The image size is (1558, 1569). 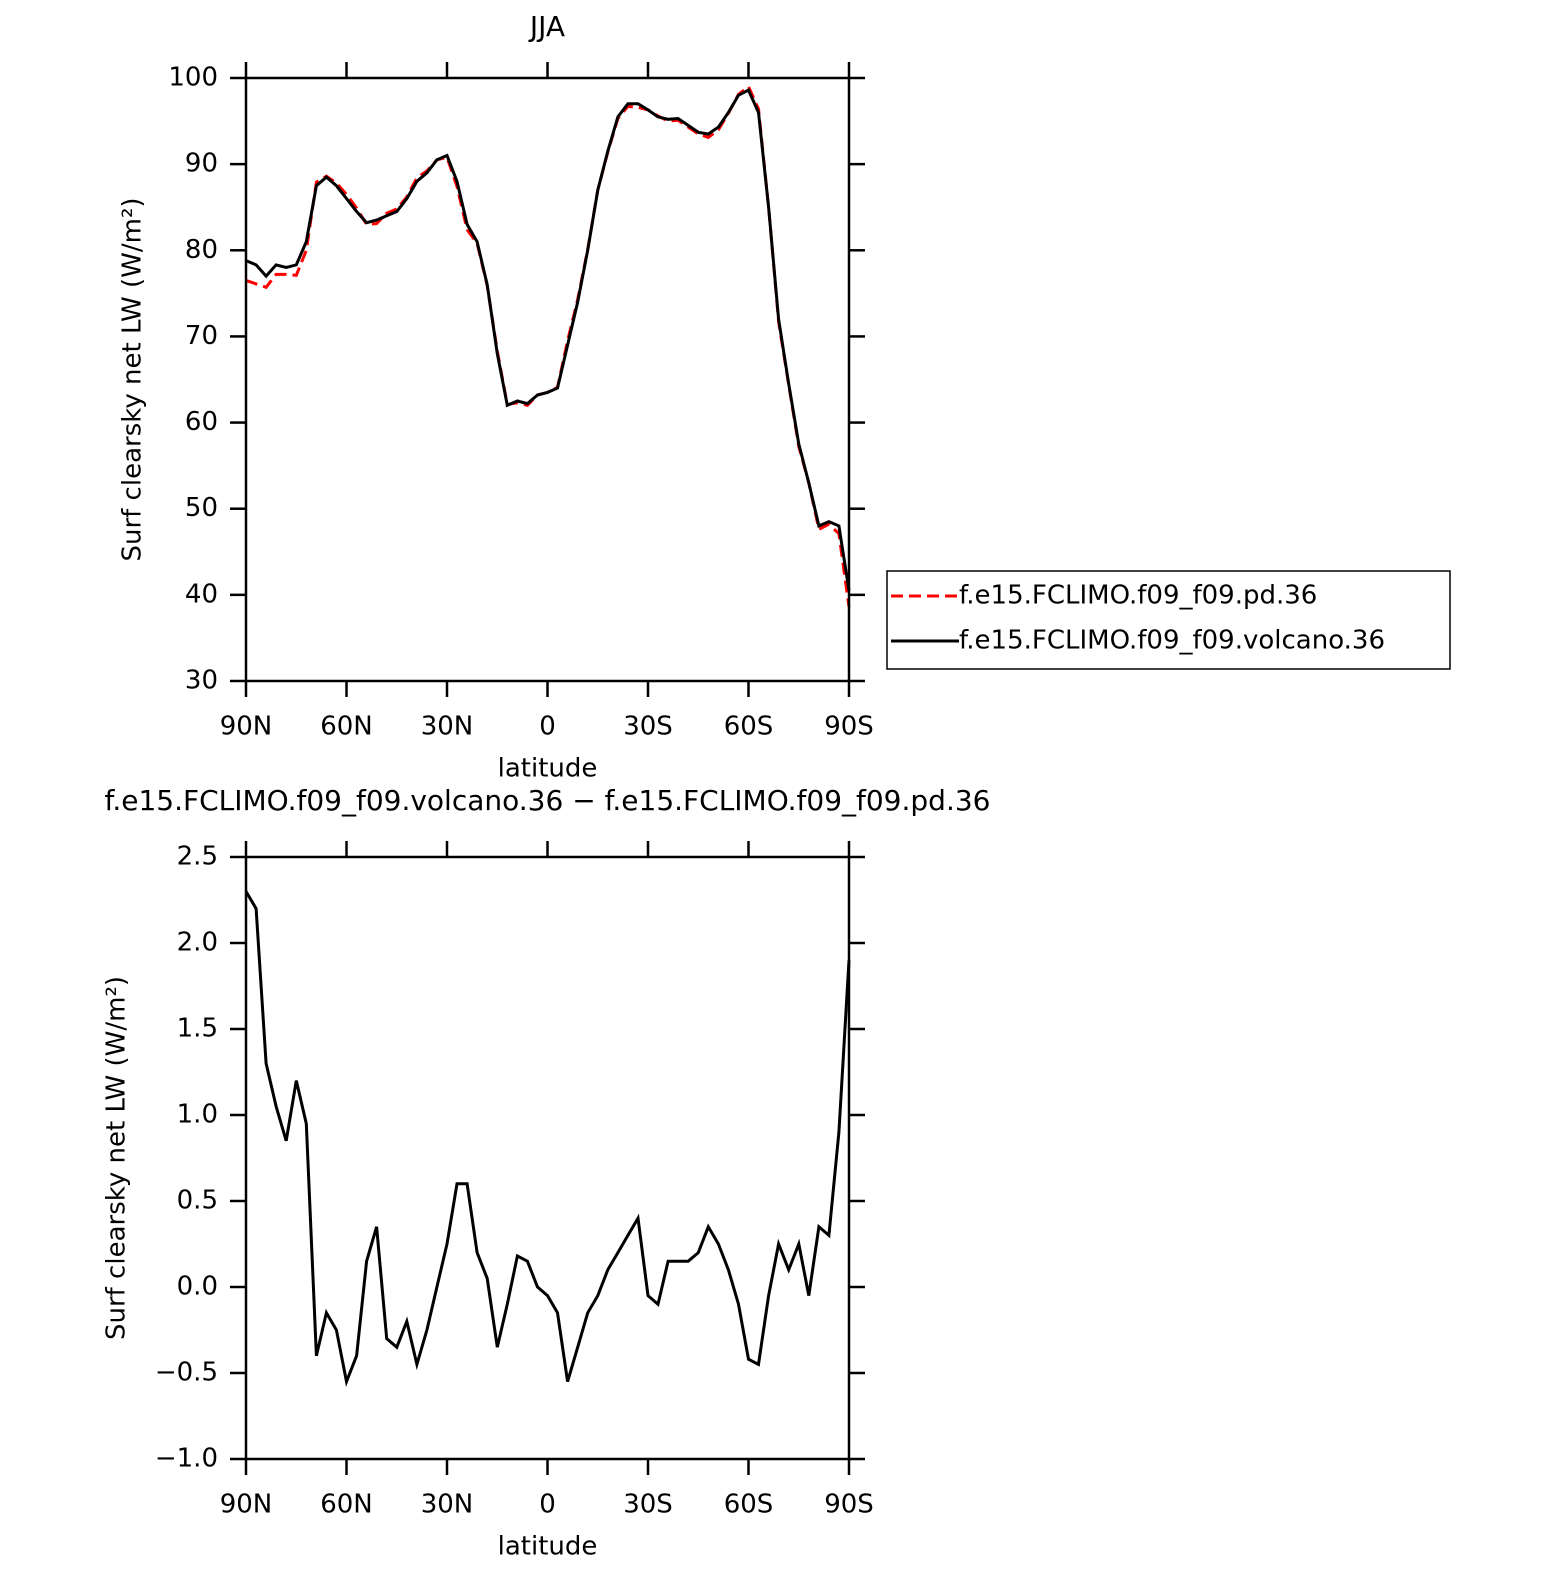 I want to click on y-tick-label: 90, so click(x=201, y=164).